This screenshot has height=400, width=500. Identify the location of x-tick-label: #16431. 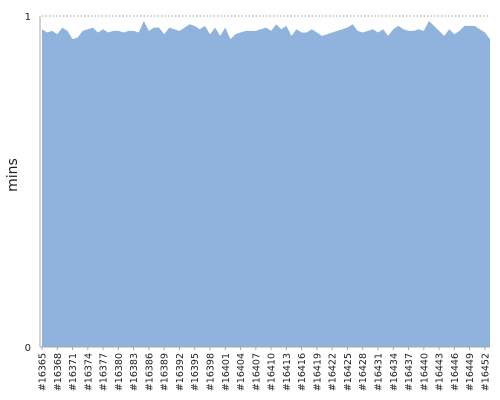
(379, 372).